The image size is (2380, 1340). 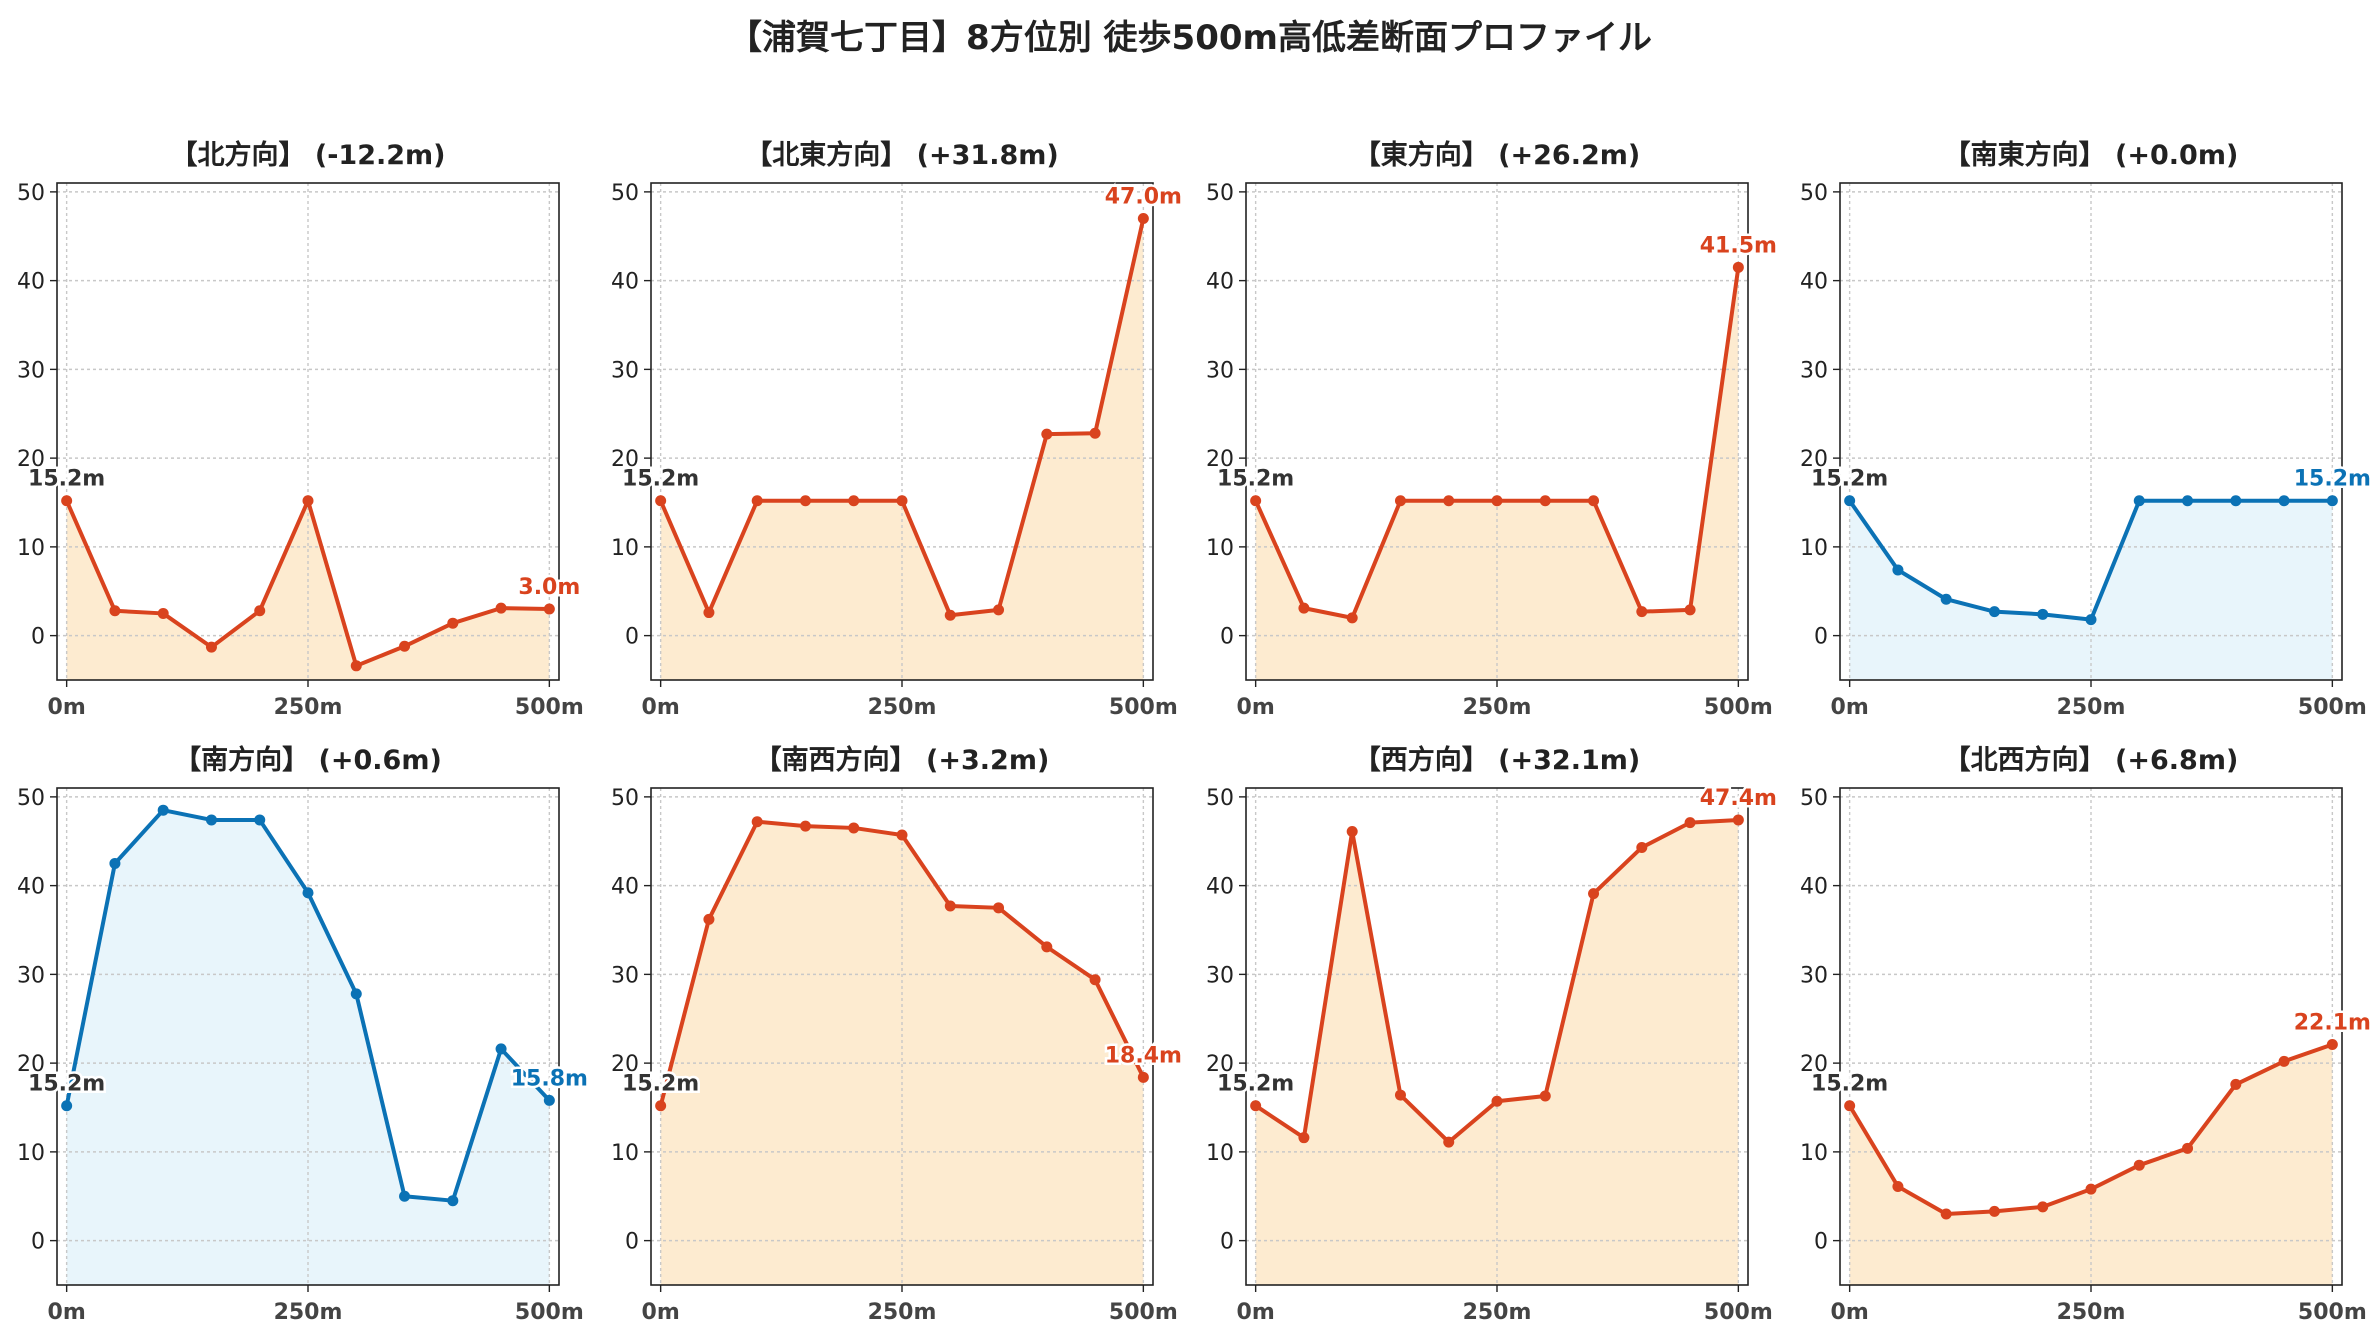 I want to click on end-value-label: 47.4m, so click(x=1738, y=798).